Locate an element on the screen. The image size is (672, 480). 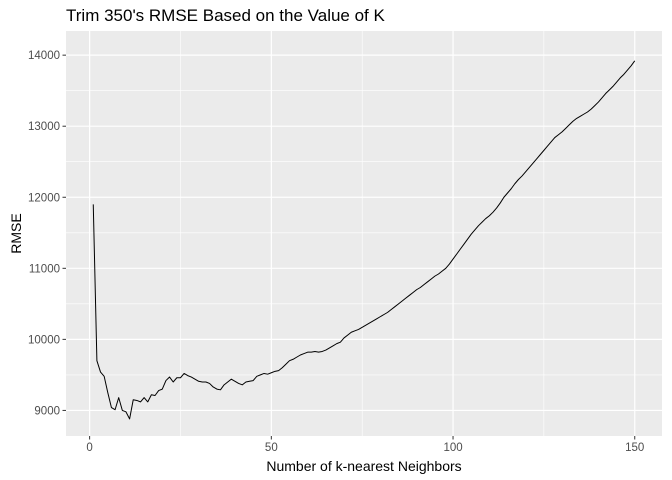
x-tick-label: 0 is located at coordinates (89, 448).